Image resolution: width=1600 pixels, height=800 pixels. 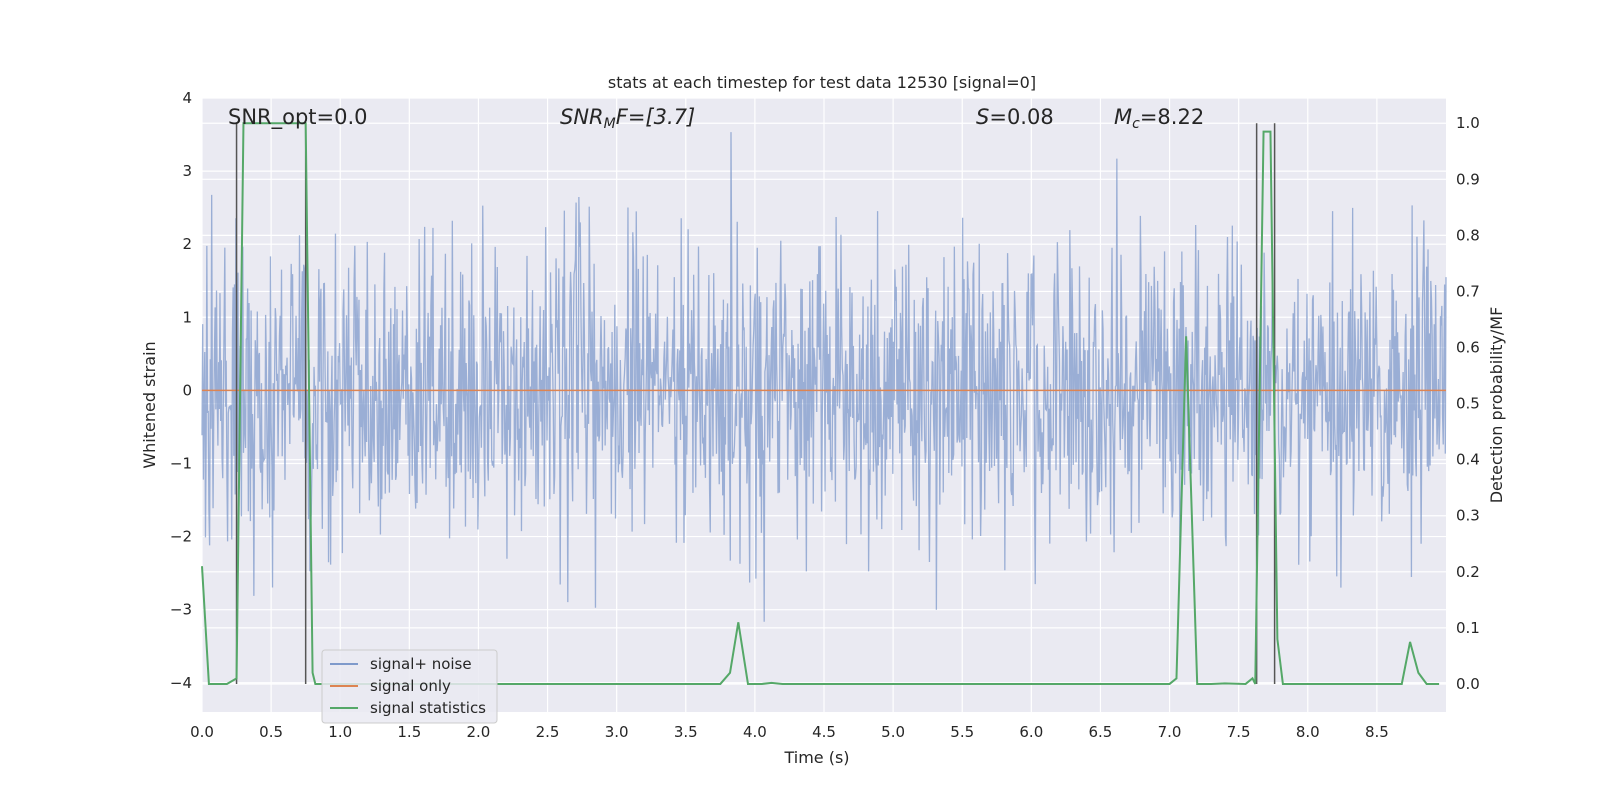 I want to click on annotation-snr-mf-value: F=[3.7], so click(x=655, y=117).